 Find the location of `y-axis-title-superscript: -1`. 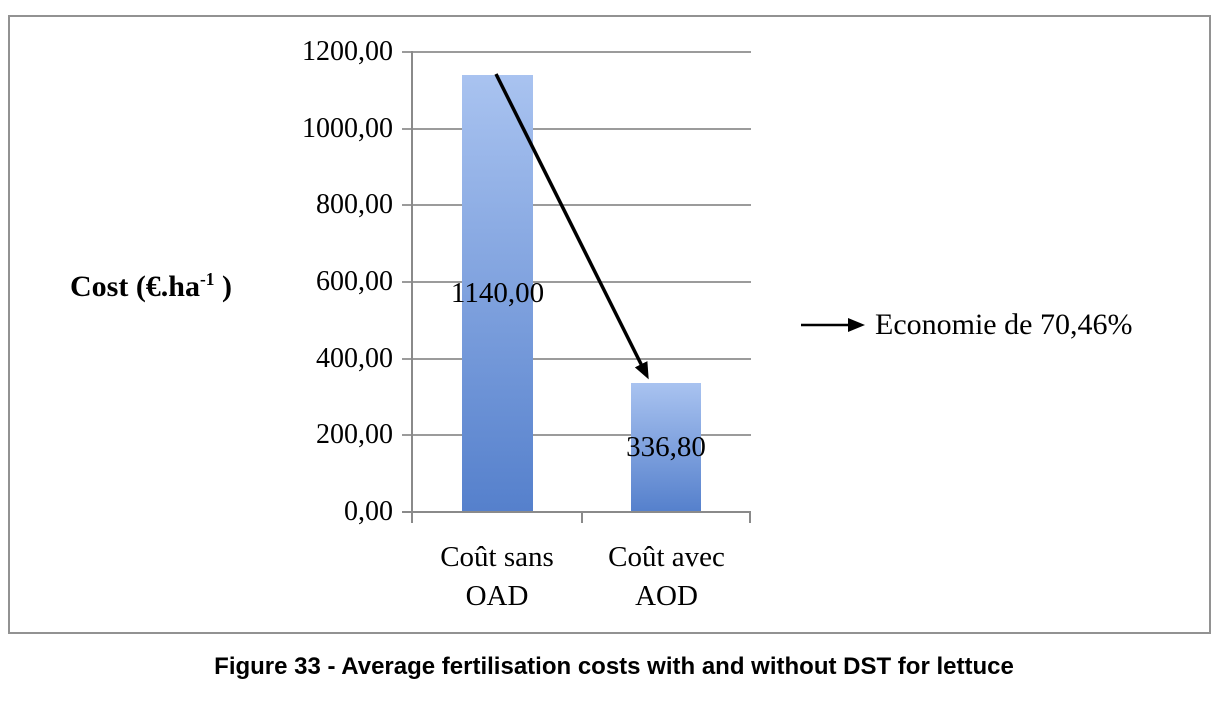

y-axis-title-superscript: -1 is located at coordinates (207, 279).